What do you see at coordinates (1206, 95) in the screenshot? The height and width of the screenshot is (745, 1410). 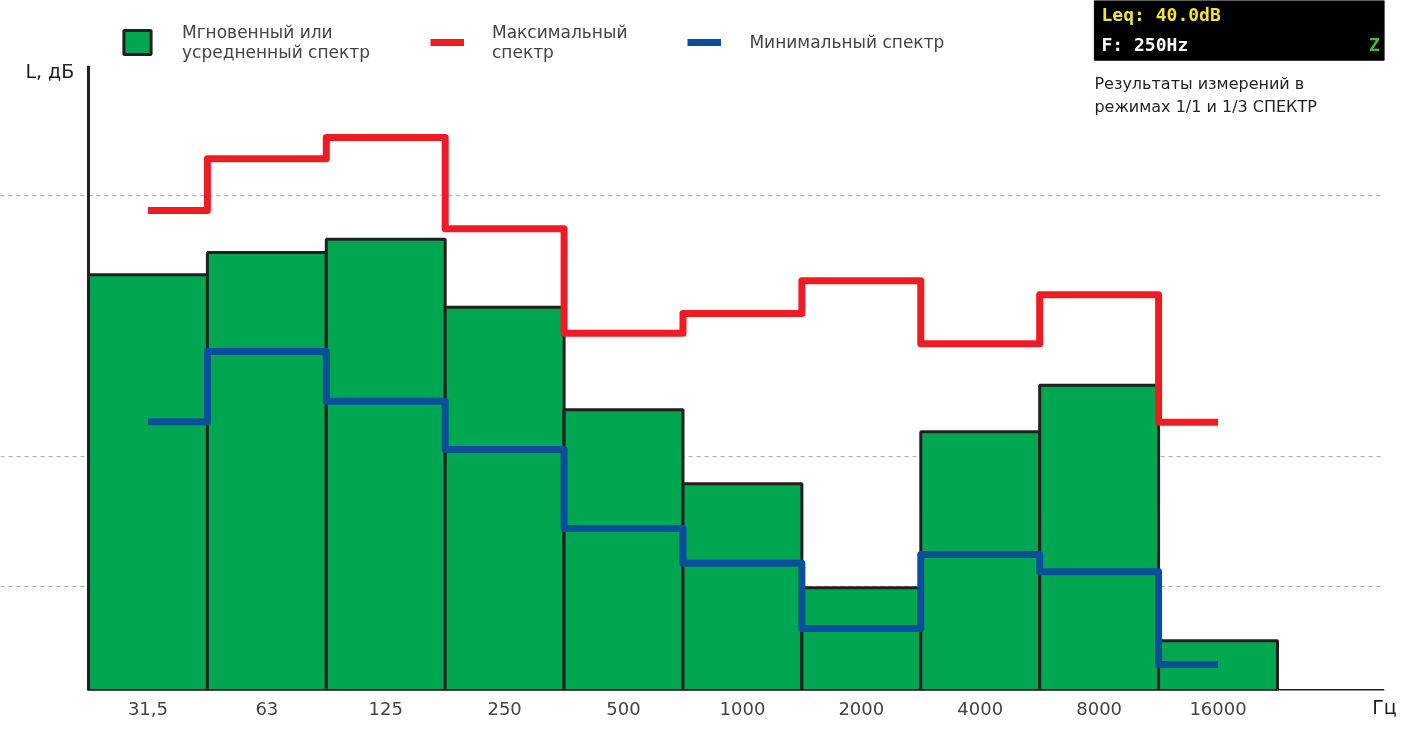 I see `text: Результаты измерений в режимах 1/1 и 1/3 СПЕКТР` at bounding box center [1206, 95].